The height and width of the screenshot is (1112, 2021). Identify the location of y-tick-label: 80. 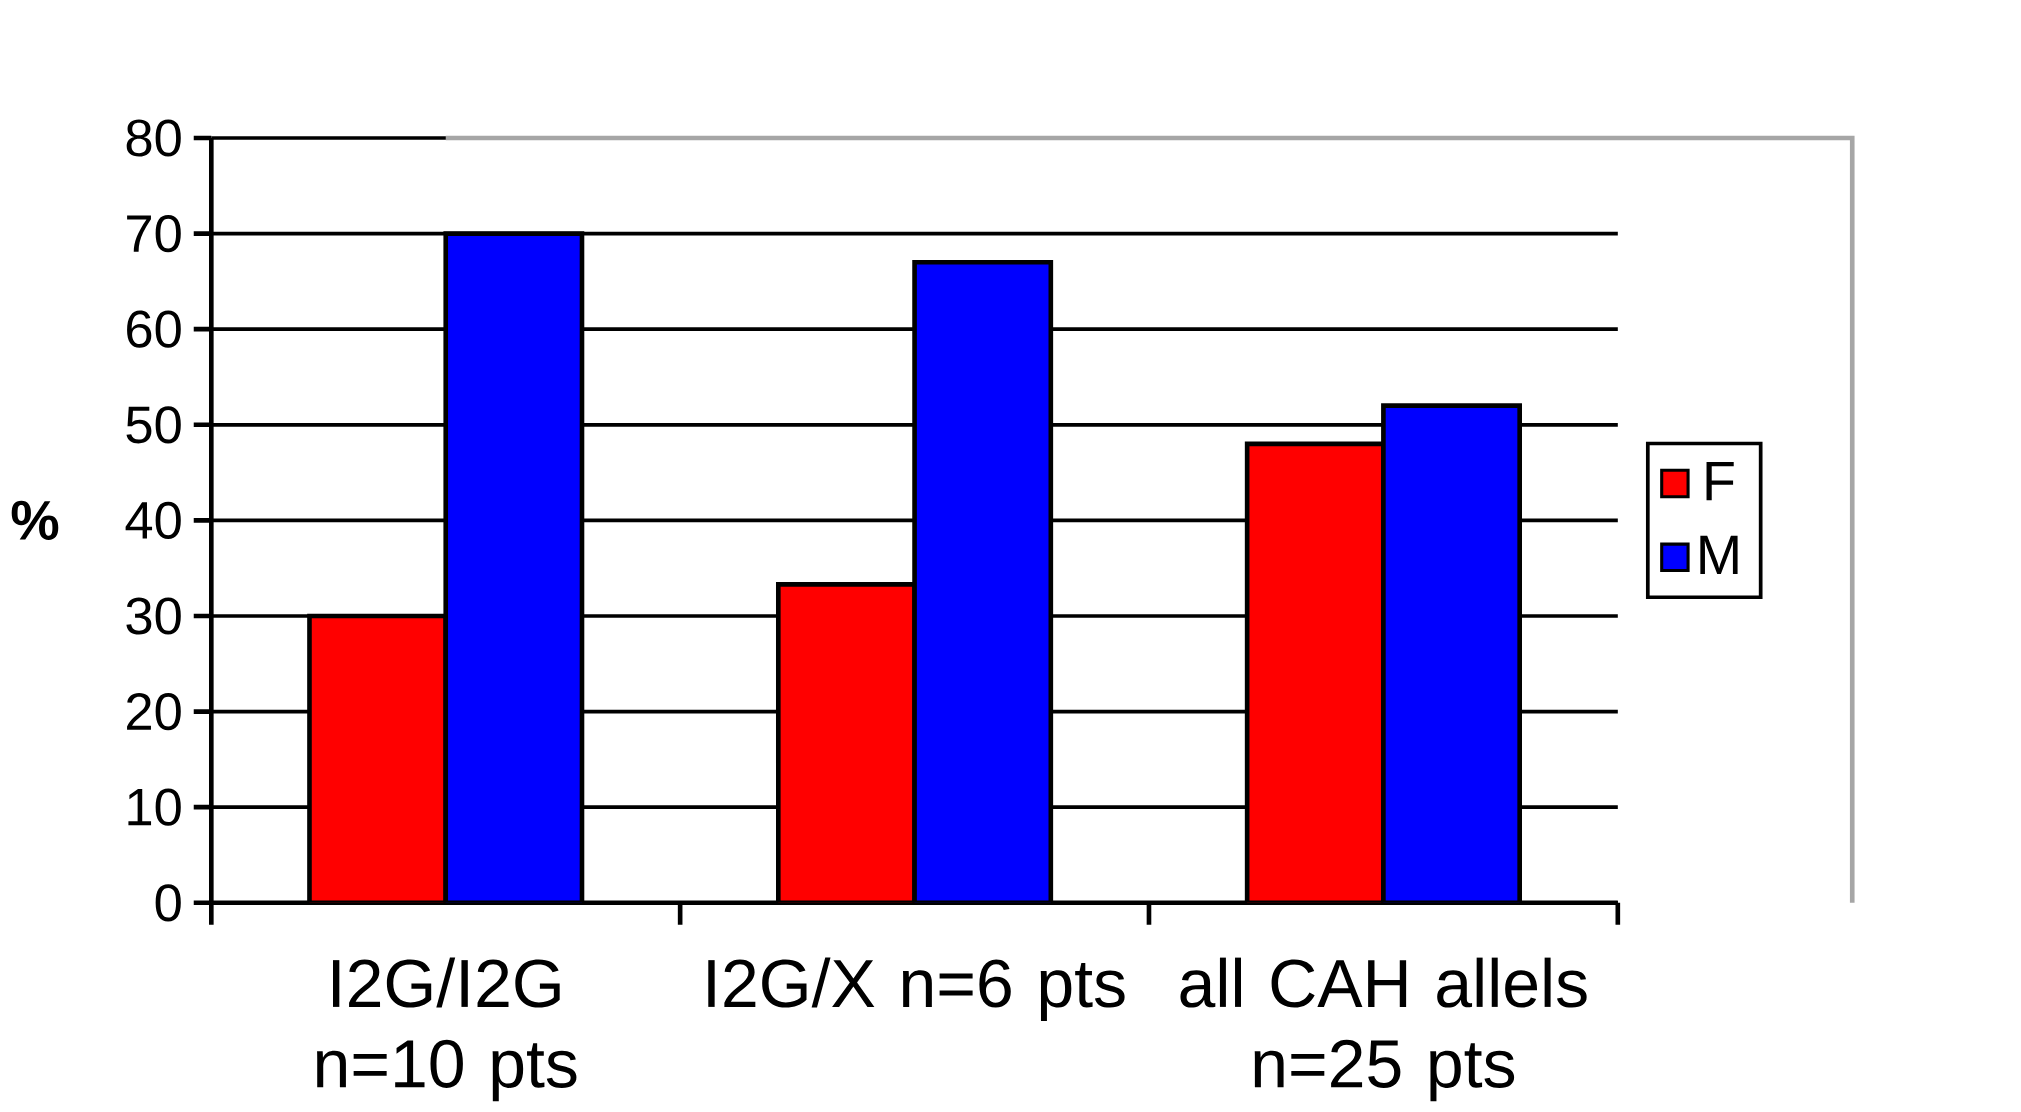
(153, 138).